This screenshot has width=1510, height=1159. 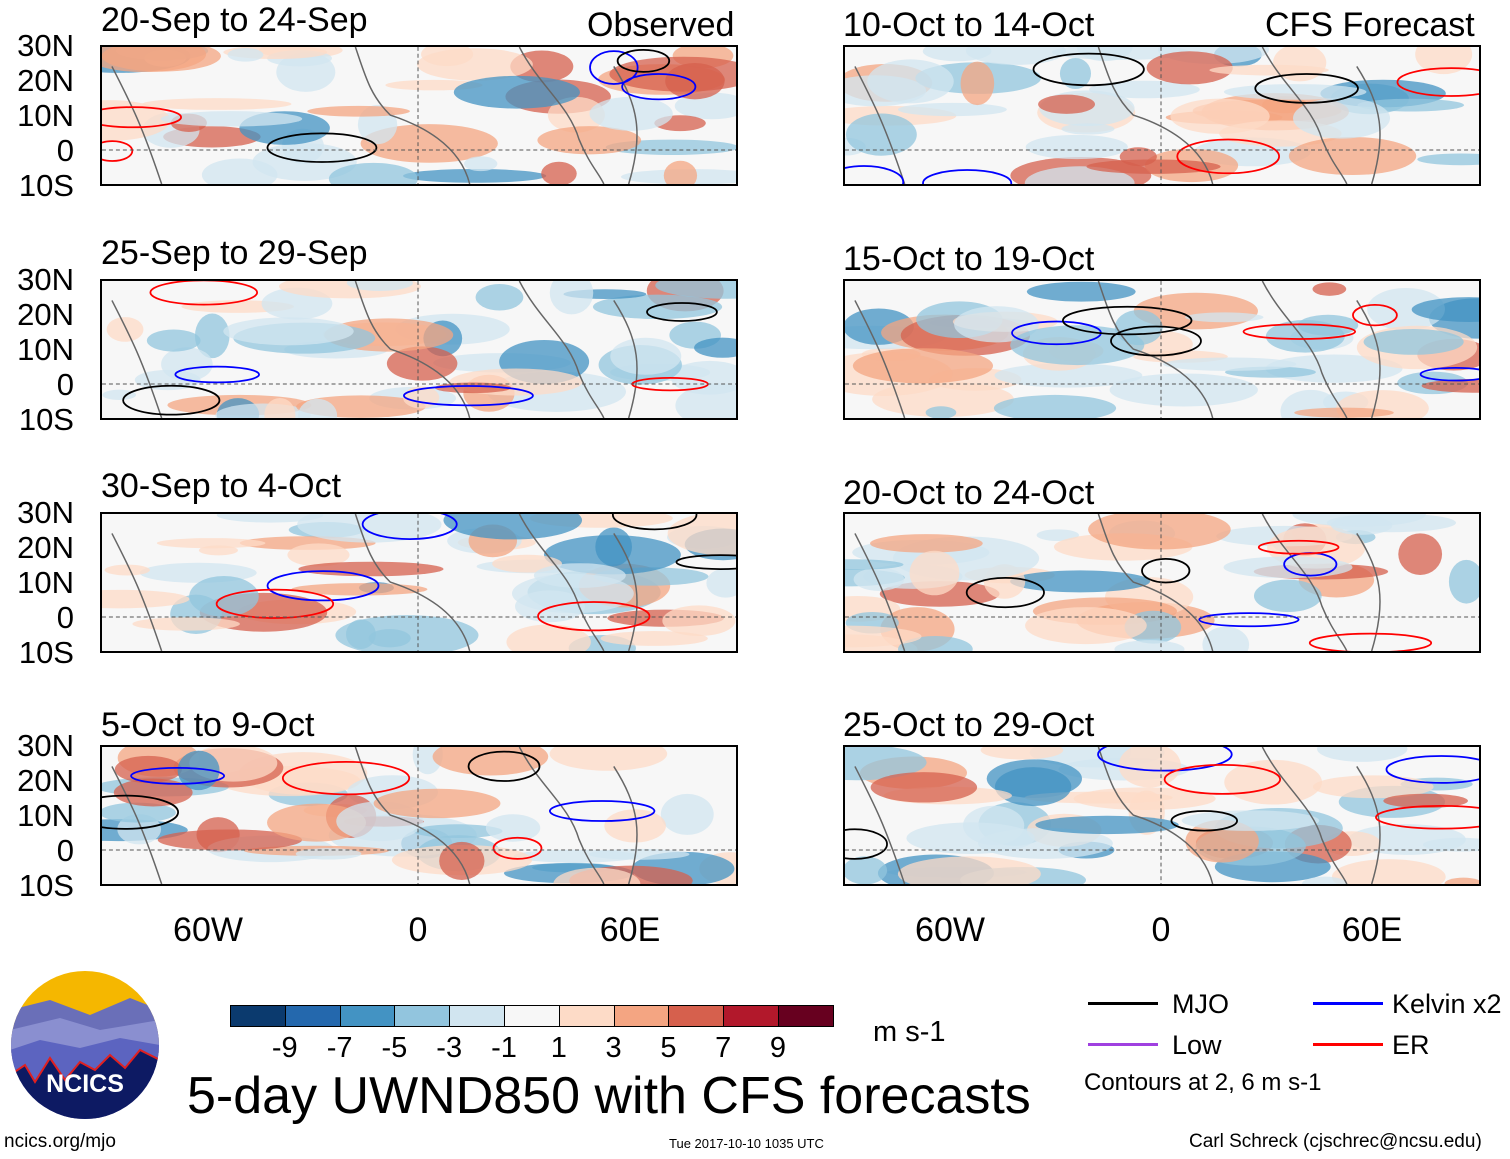 I want to click on x-tick-0-right: 0, so click(x=1161, y=930).